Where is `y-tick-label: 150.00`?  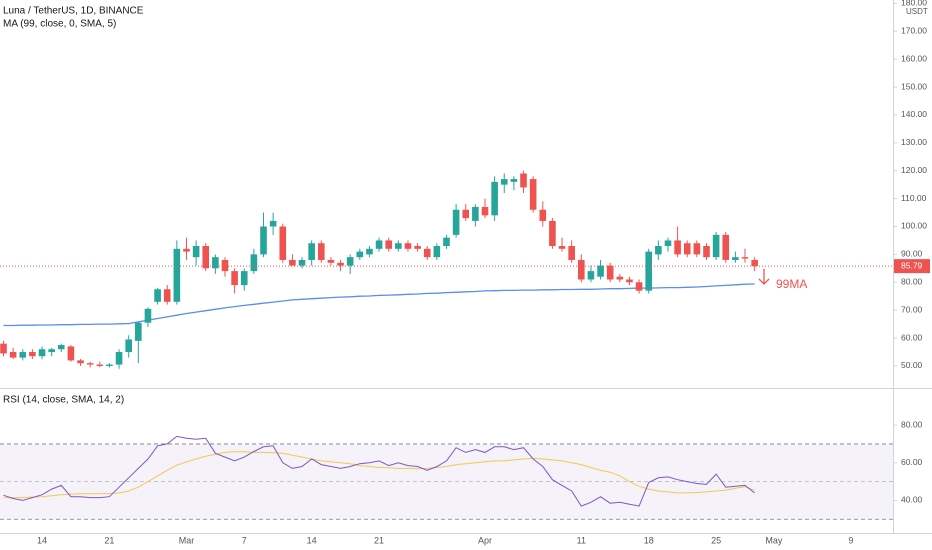 y-tick-label: 150.00 is located at coordinates (914, 86).